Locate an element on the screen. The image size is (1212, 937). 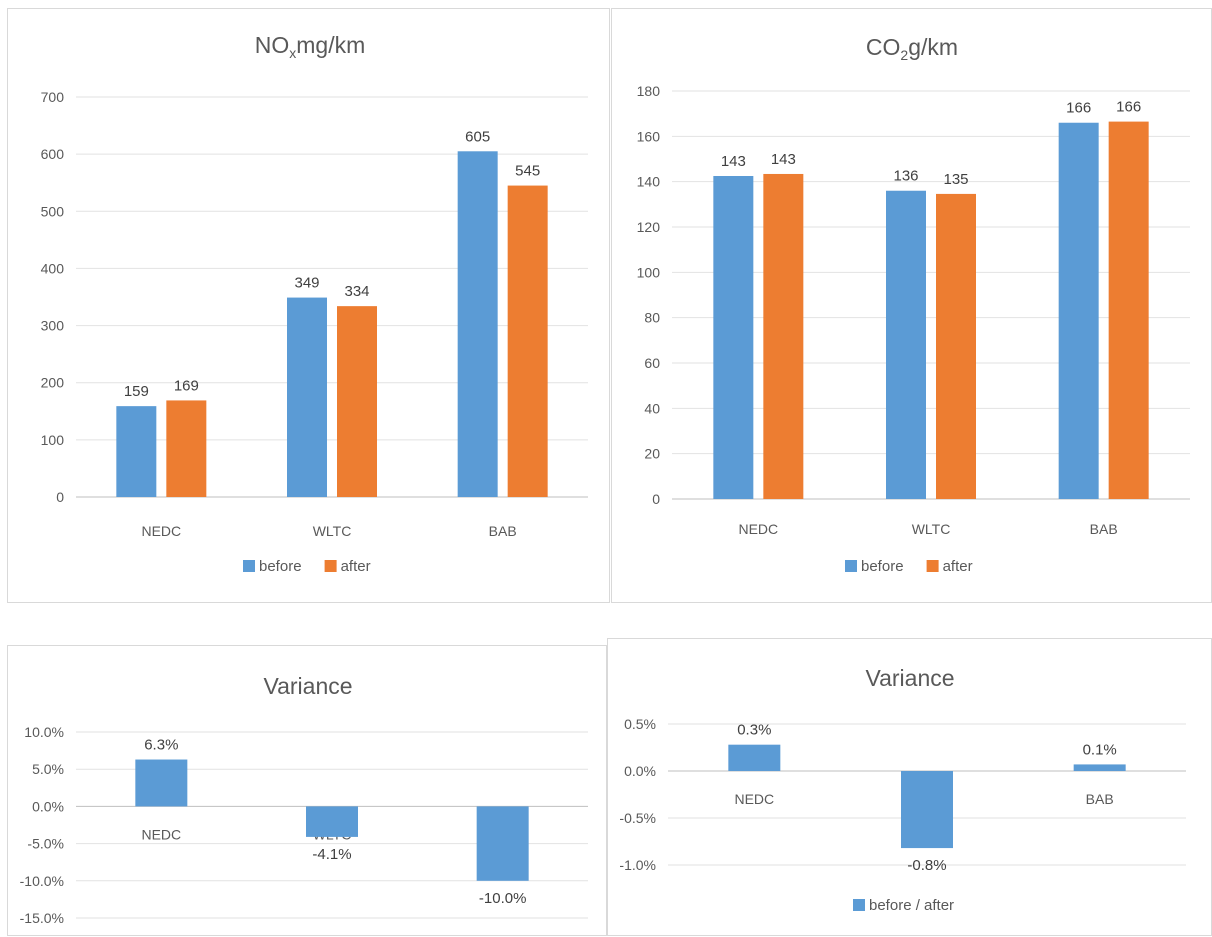
bar-value-bab is located at coordinates (502, 843).